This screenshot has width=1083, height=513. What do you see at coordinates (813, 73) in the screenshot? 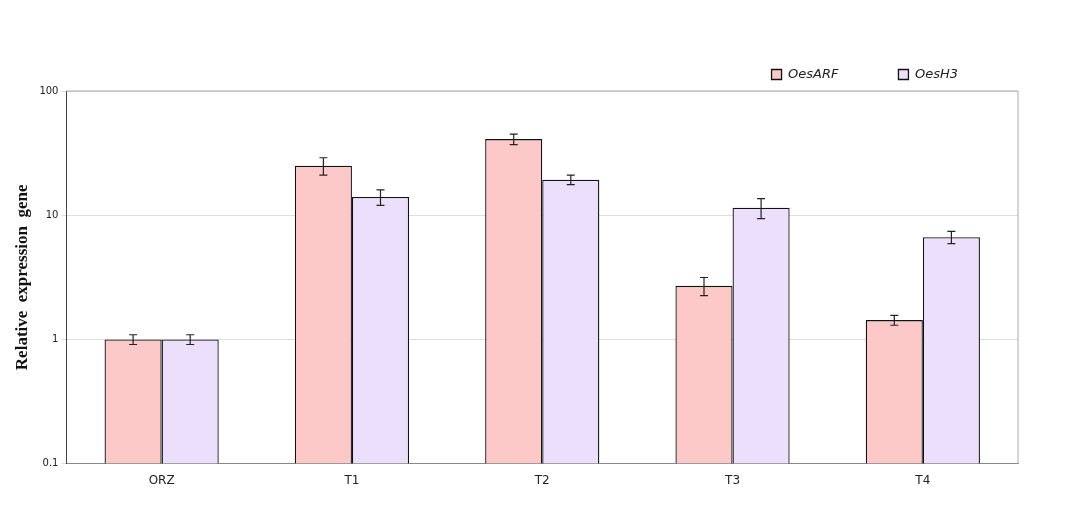
I see `legend-label: OesARF` at bounding box center [813, 73].